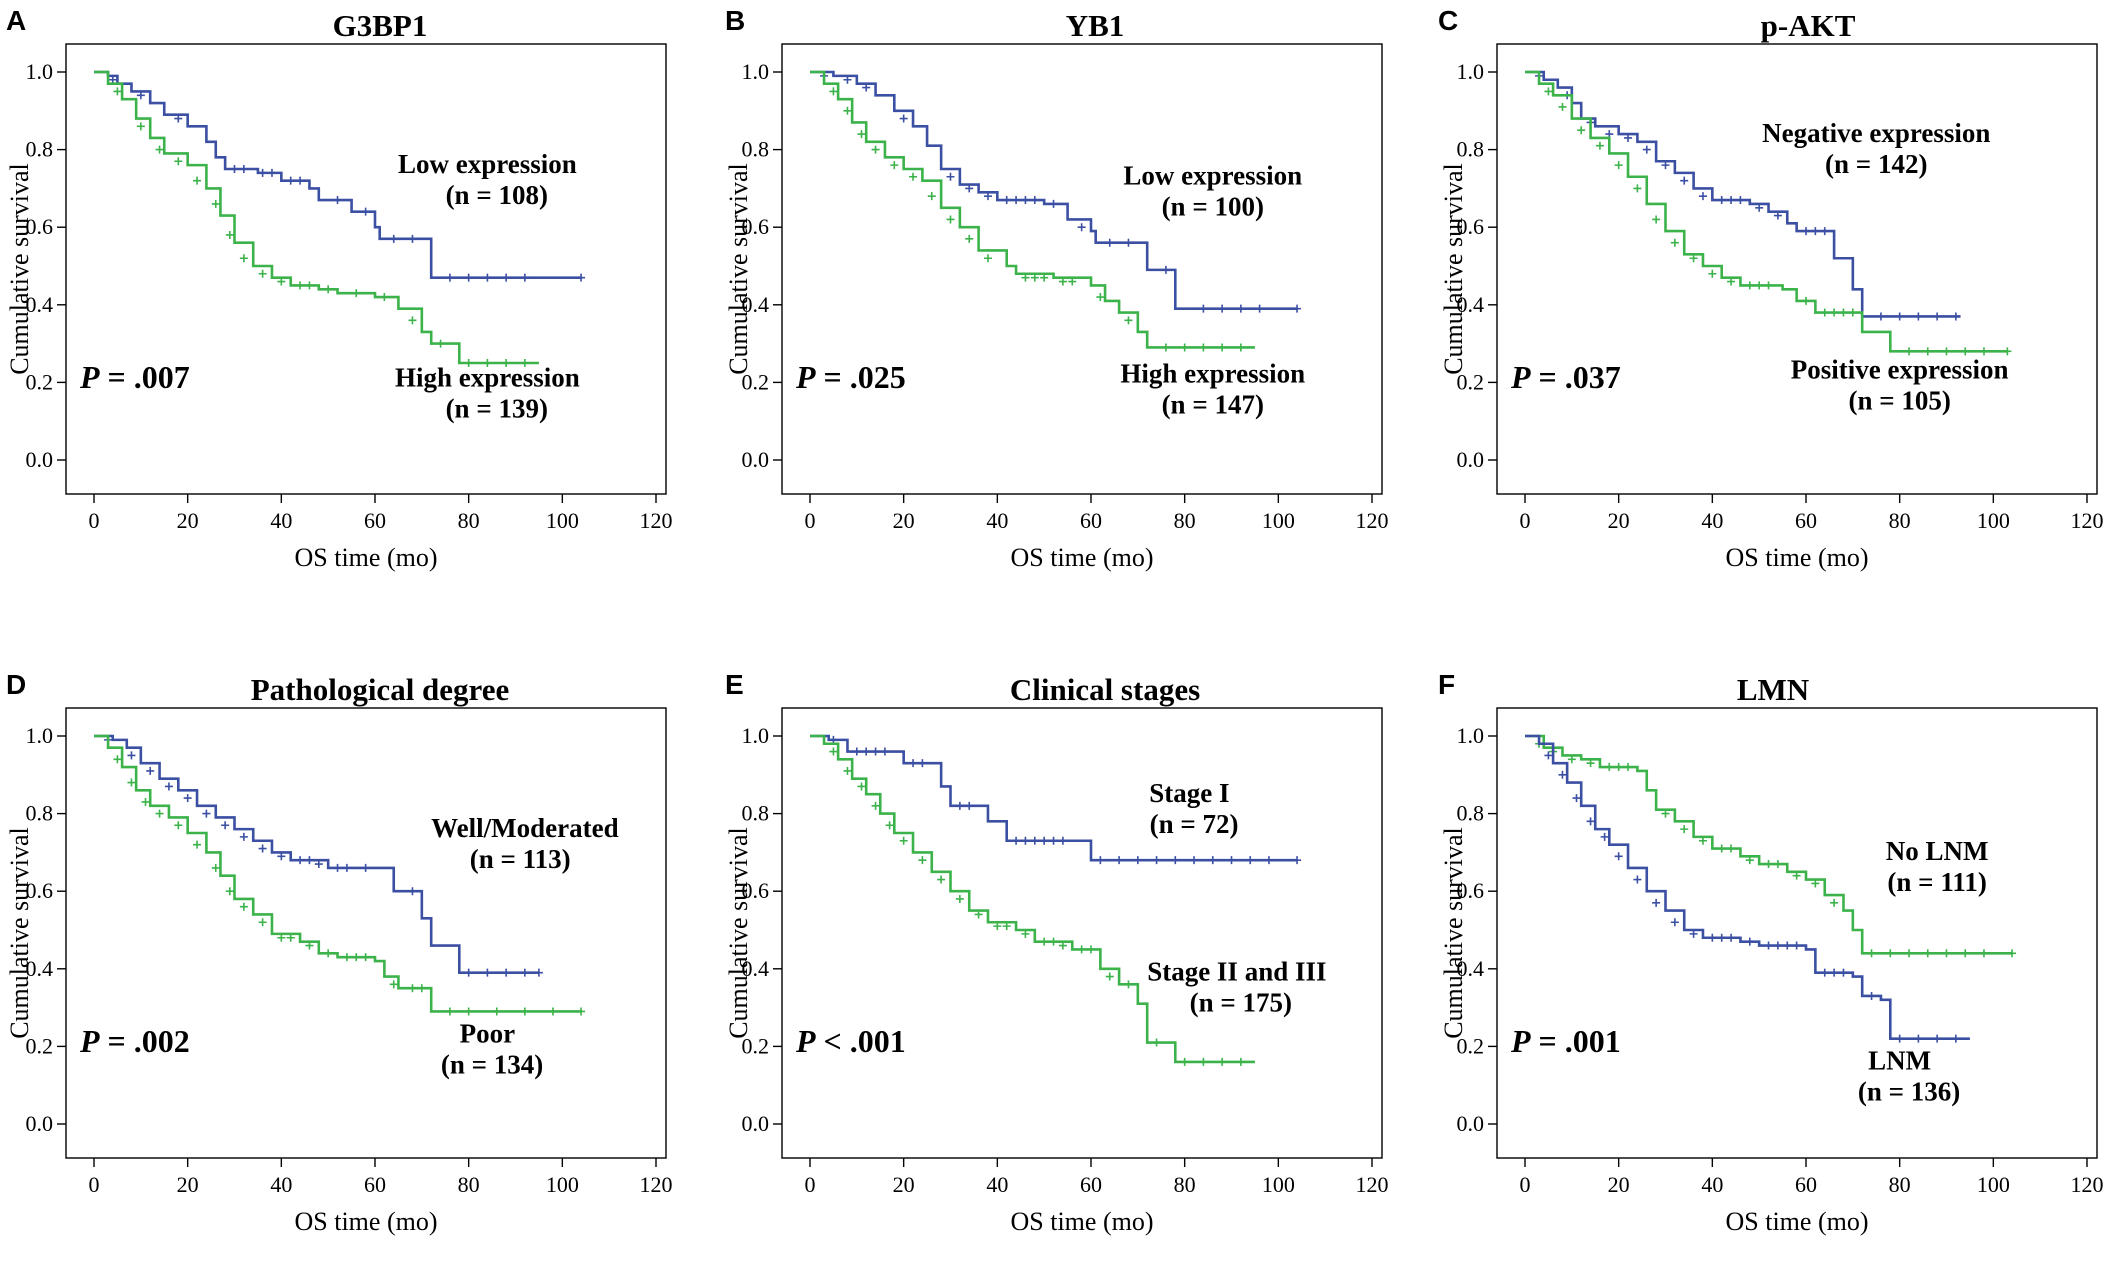  Describe the element at coordinates (1082, 933) in the screenshot. I see `plot-frame` at that location.